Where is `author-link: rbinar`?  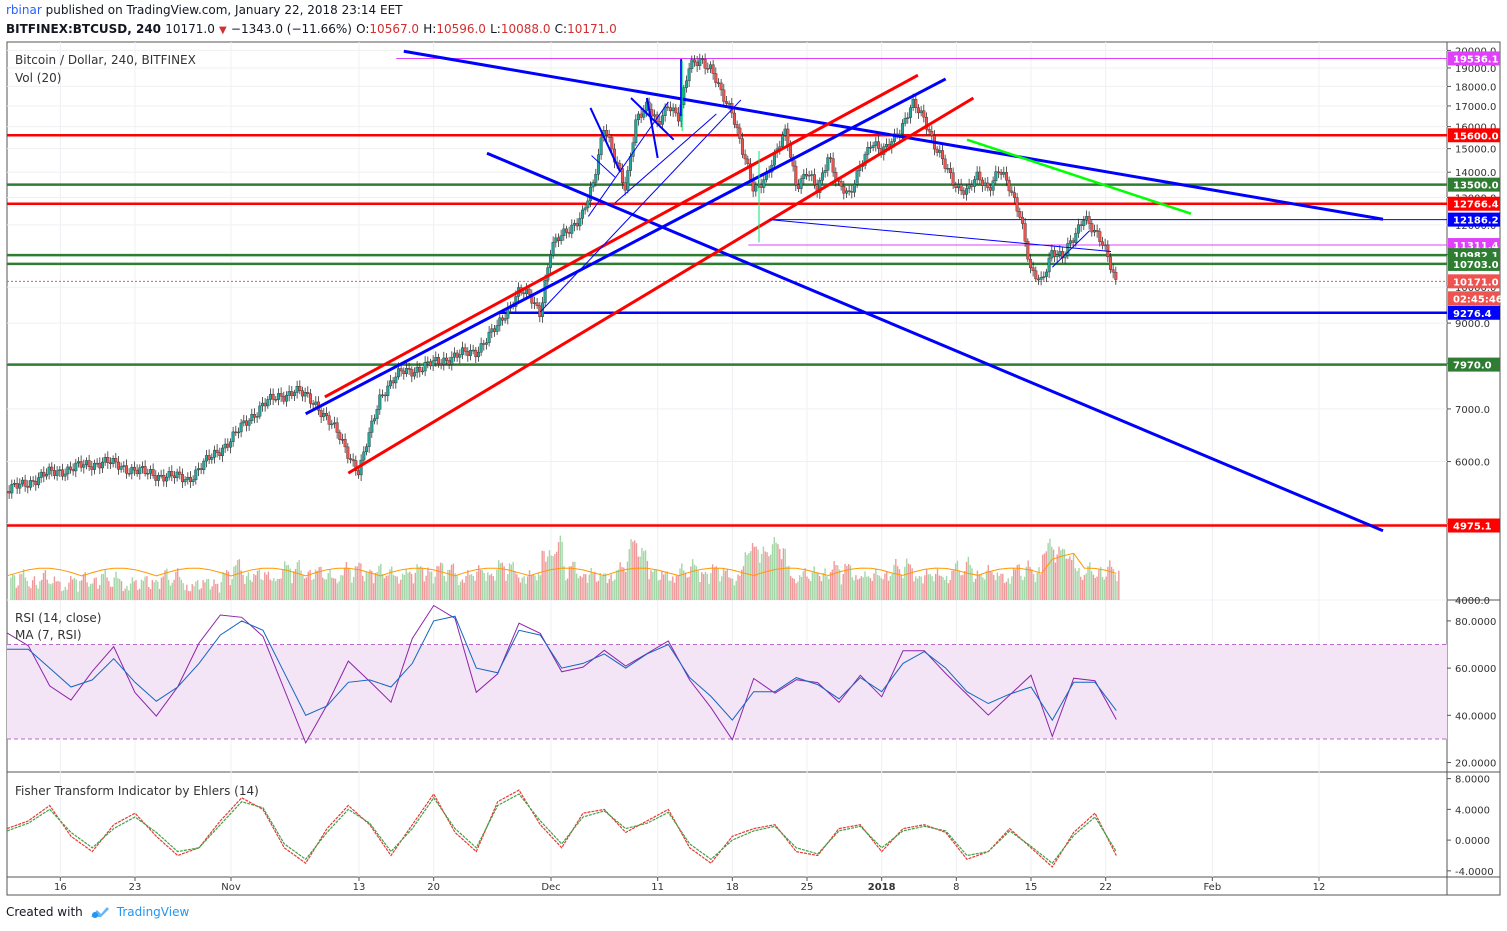 author-link: rbinar is located at coordinates (24, 10).